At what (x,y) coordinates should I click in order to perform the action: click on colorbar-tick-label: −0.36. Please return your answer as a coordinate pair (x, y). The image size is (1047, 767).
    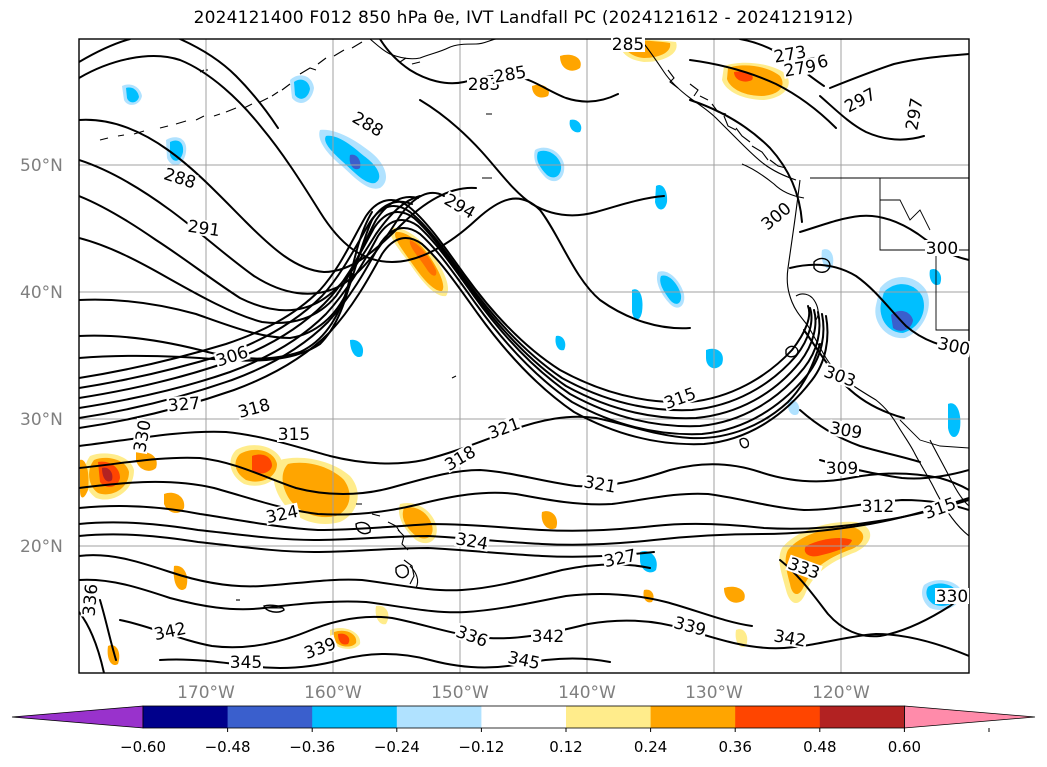
    Looking at the image, I should click on (312, 747).